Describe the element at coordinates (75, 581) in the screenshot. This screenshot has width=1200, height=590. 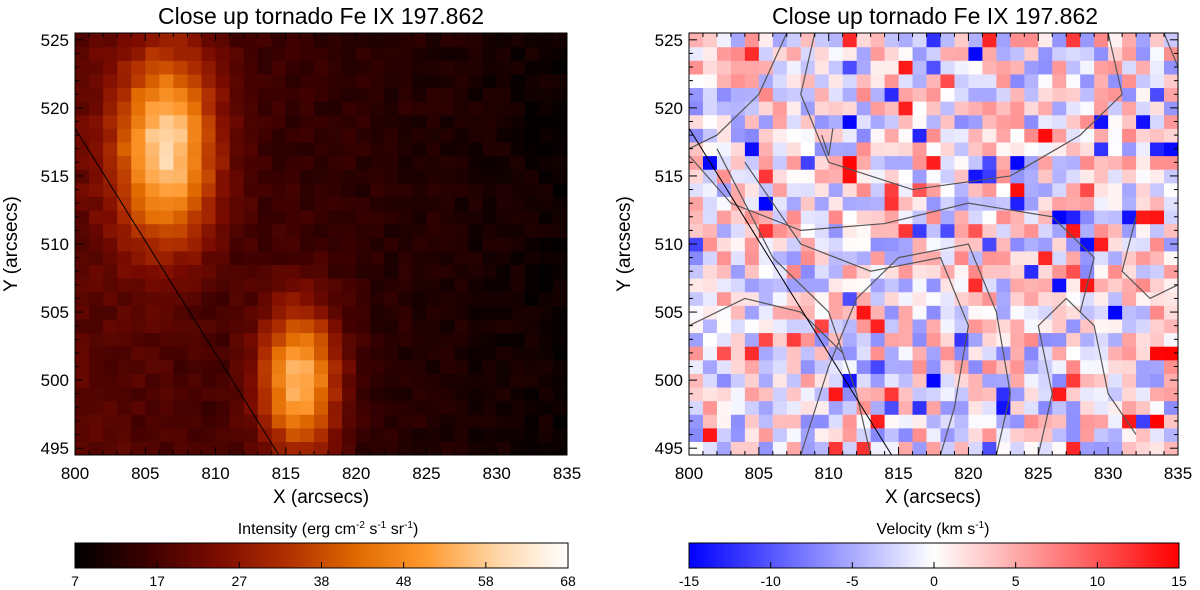
I see `intensity-colorbar-tick-label: 7` at that location.